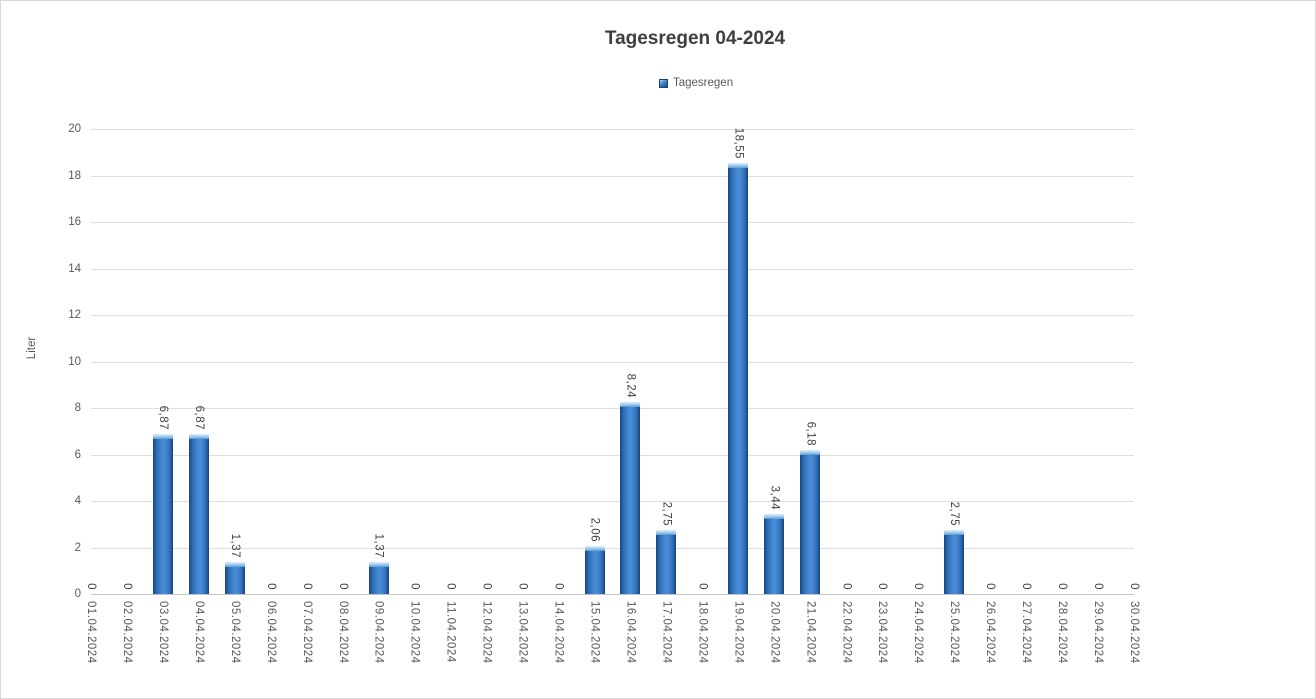 The width and height of the screenshot is (1316, 699). What do you see at coordinates (774, 498) in the screenshot?
I see `data-label: 3,44` at bounding box center [774, 498].